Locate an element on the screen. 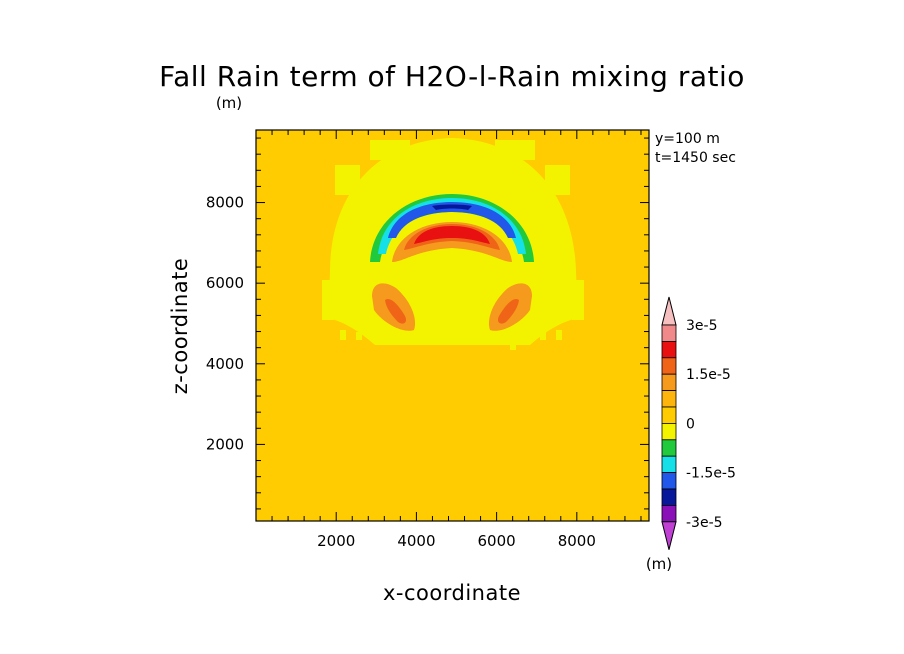  info-label-t: t=1450 sec is located at coordinates (695, 158).